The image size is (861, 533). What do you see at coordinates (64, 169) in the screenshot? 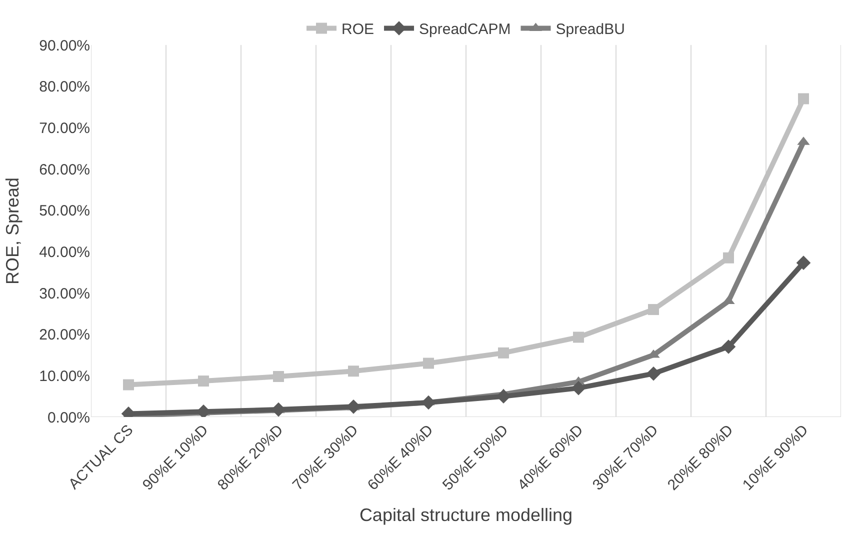
I see `y-tick-label: 60.00%` at bounding box center [64, 169].